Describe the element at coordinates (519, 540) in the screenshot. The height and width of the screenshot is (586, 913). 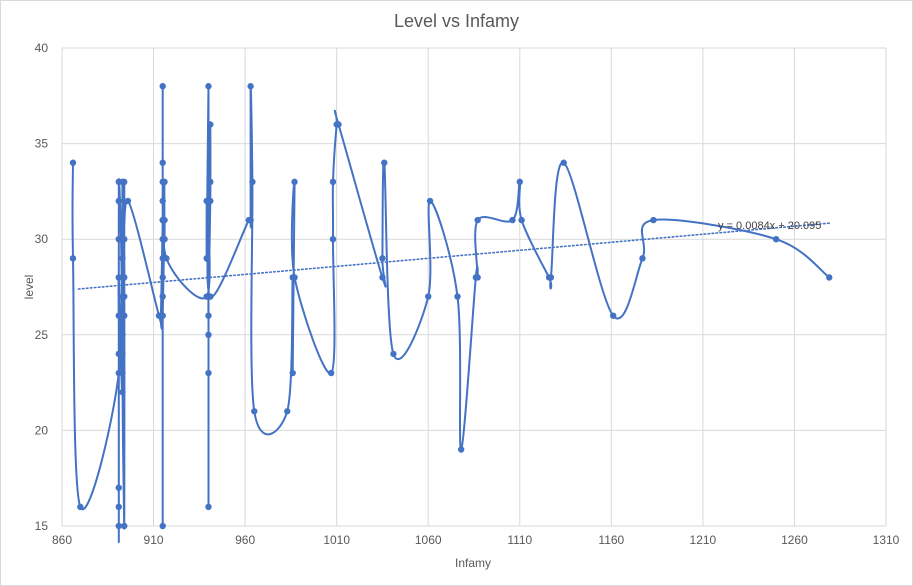
I see `x-tick-label: 1110` at that location.